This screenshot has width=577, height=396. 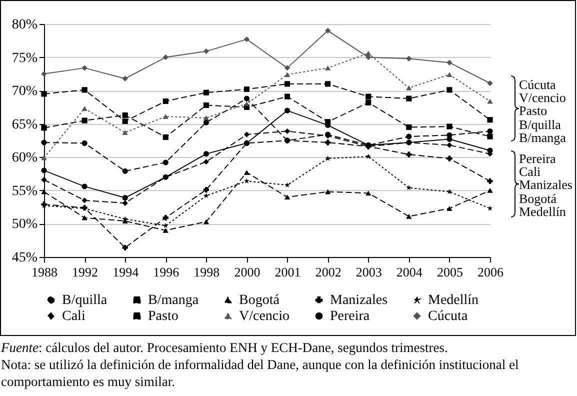 I want to click on source-note: Fuente: cálculos del autor. Procesamiento ENH y ECH-Dane, segundos trimestres., so click(x=225, y=347).